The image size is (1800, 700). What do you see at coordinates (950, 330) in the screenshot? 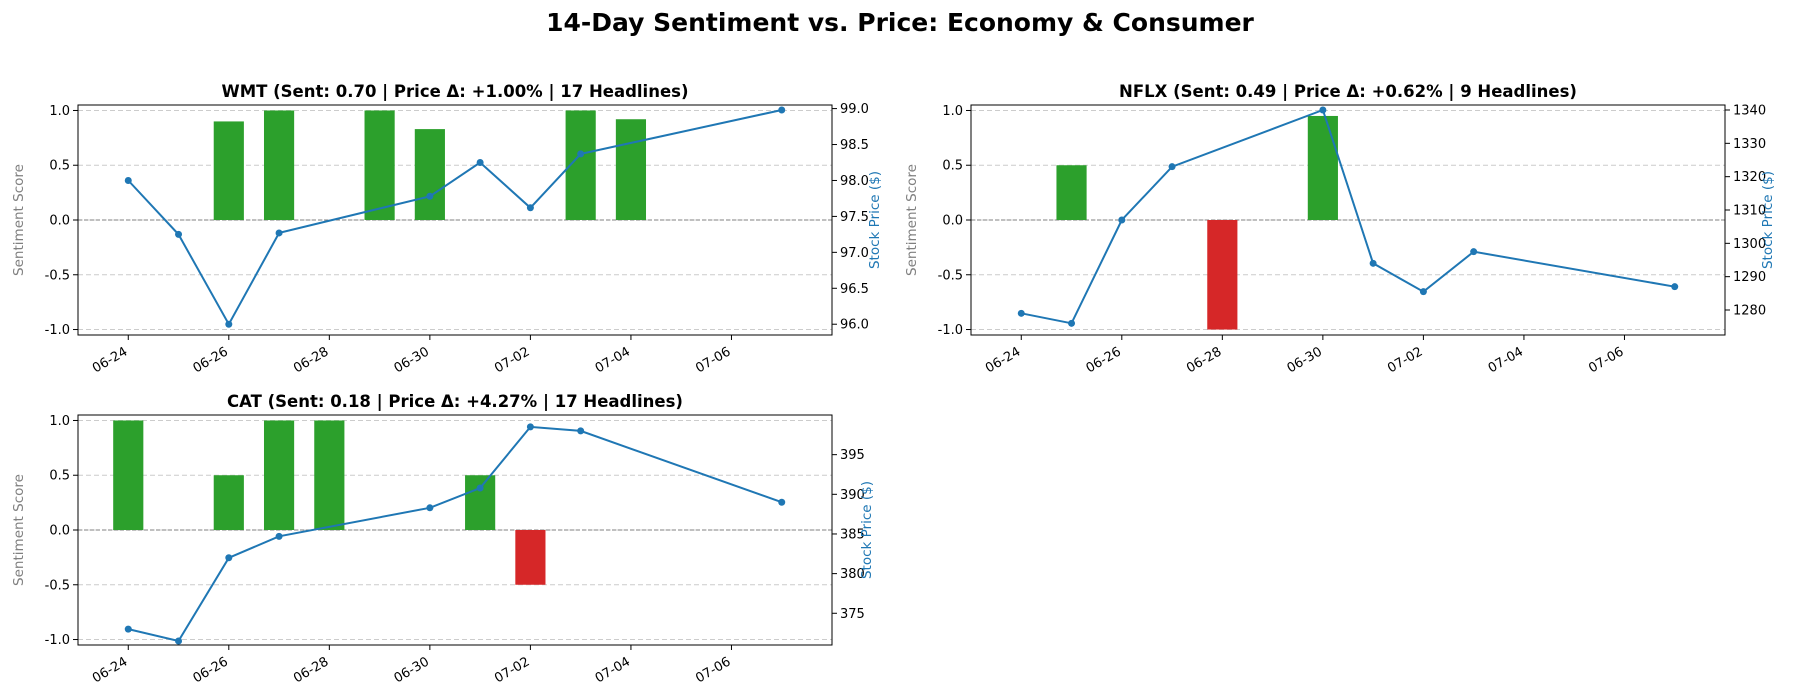
I see `nflx-ytick-label: -1.0` at bounding box center [950, 330].